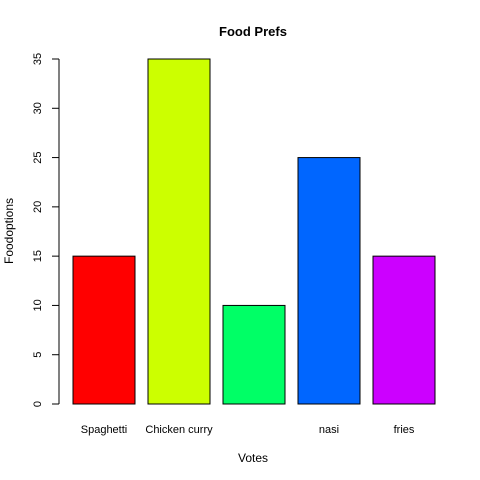 The height and width of the screenshot is (480, 480). What do you see at coordinates (38, 404) in the screenshot?
I see `y-tick-label: 0` at bounding box center [38, 404].